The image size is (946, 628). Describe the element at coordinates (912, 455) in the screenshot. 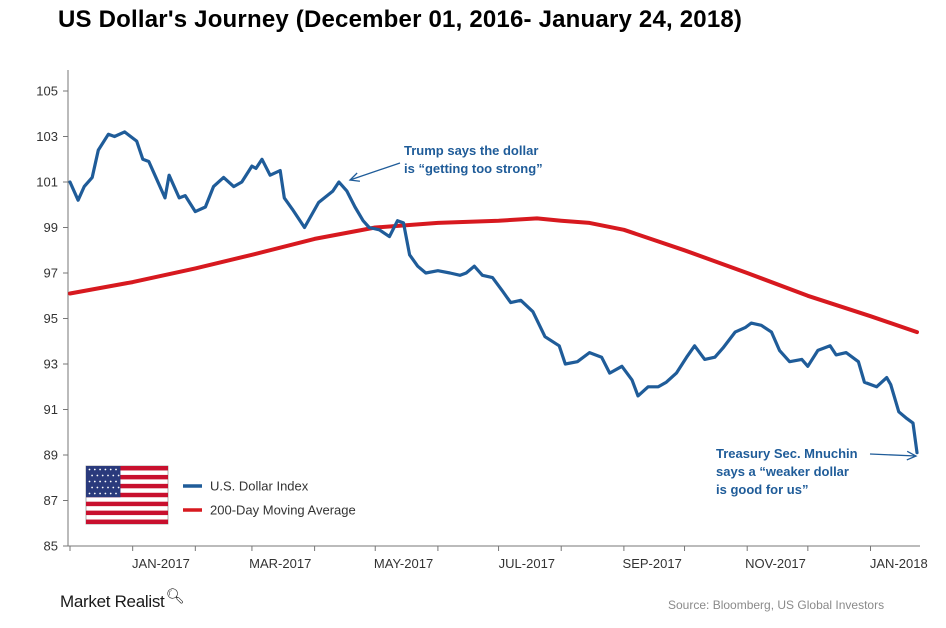

I see `annotation-arrow-mnuchin-head` at that location.